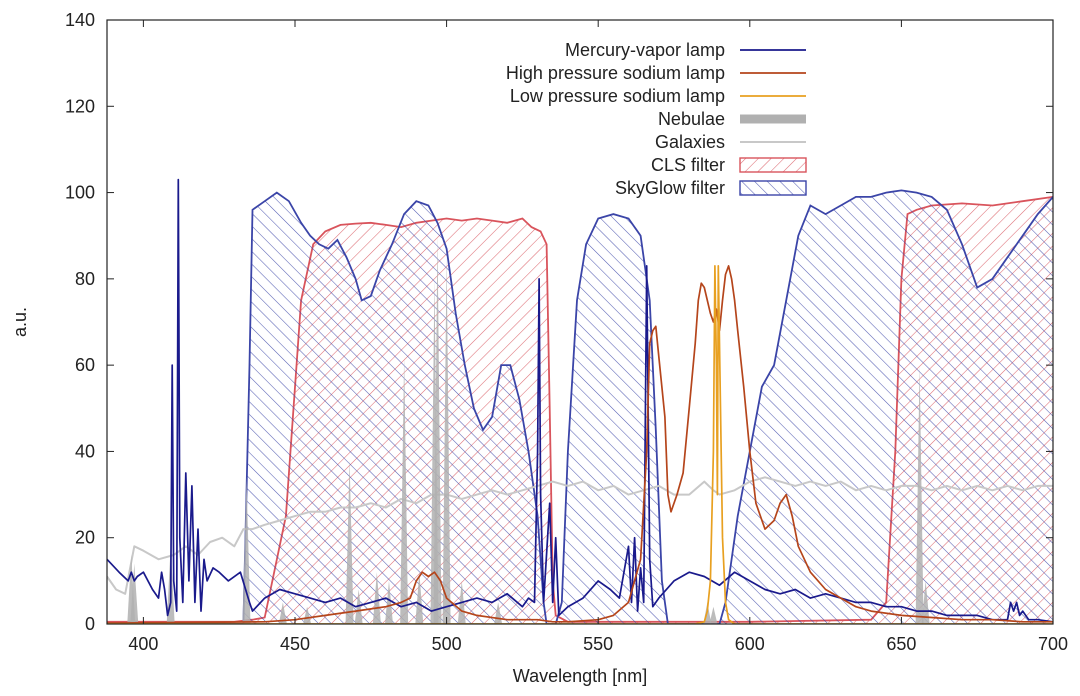 Image resolution: width=1080 pixels, height=696 pixels. I want to click on legend-entry-mercury-vapor-lamp: Mercury-vapor lamp, so click(685, 50).